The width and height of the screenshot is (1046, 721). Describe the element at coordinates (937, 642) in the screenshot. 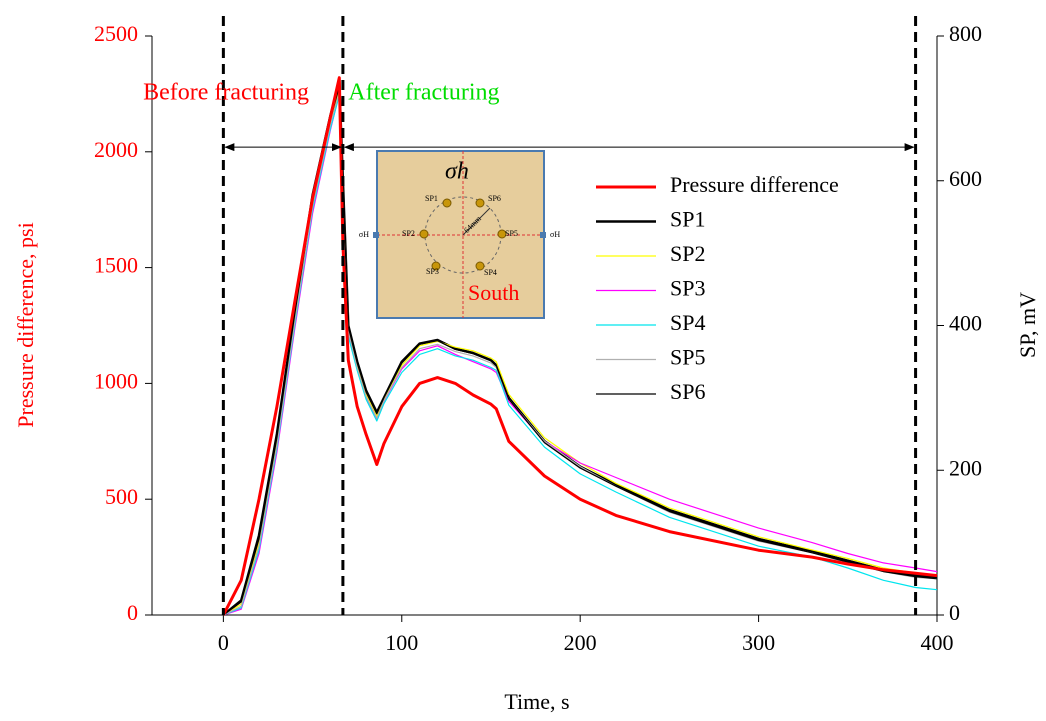

I see `x-tick-label: 400` at that location.